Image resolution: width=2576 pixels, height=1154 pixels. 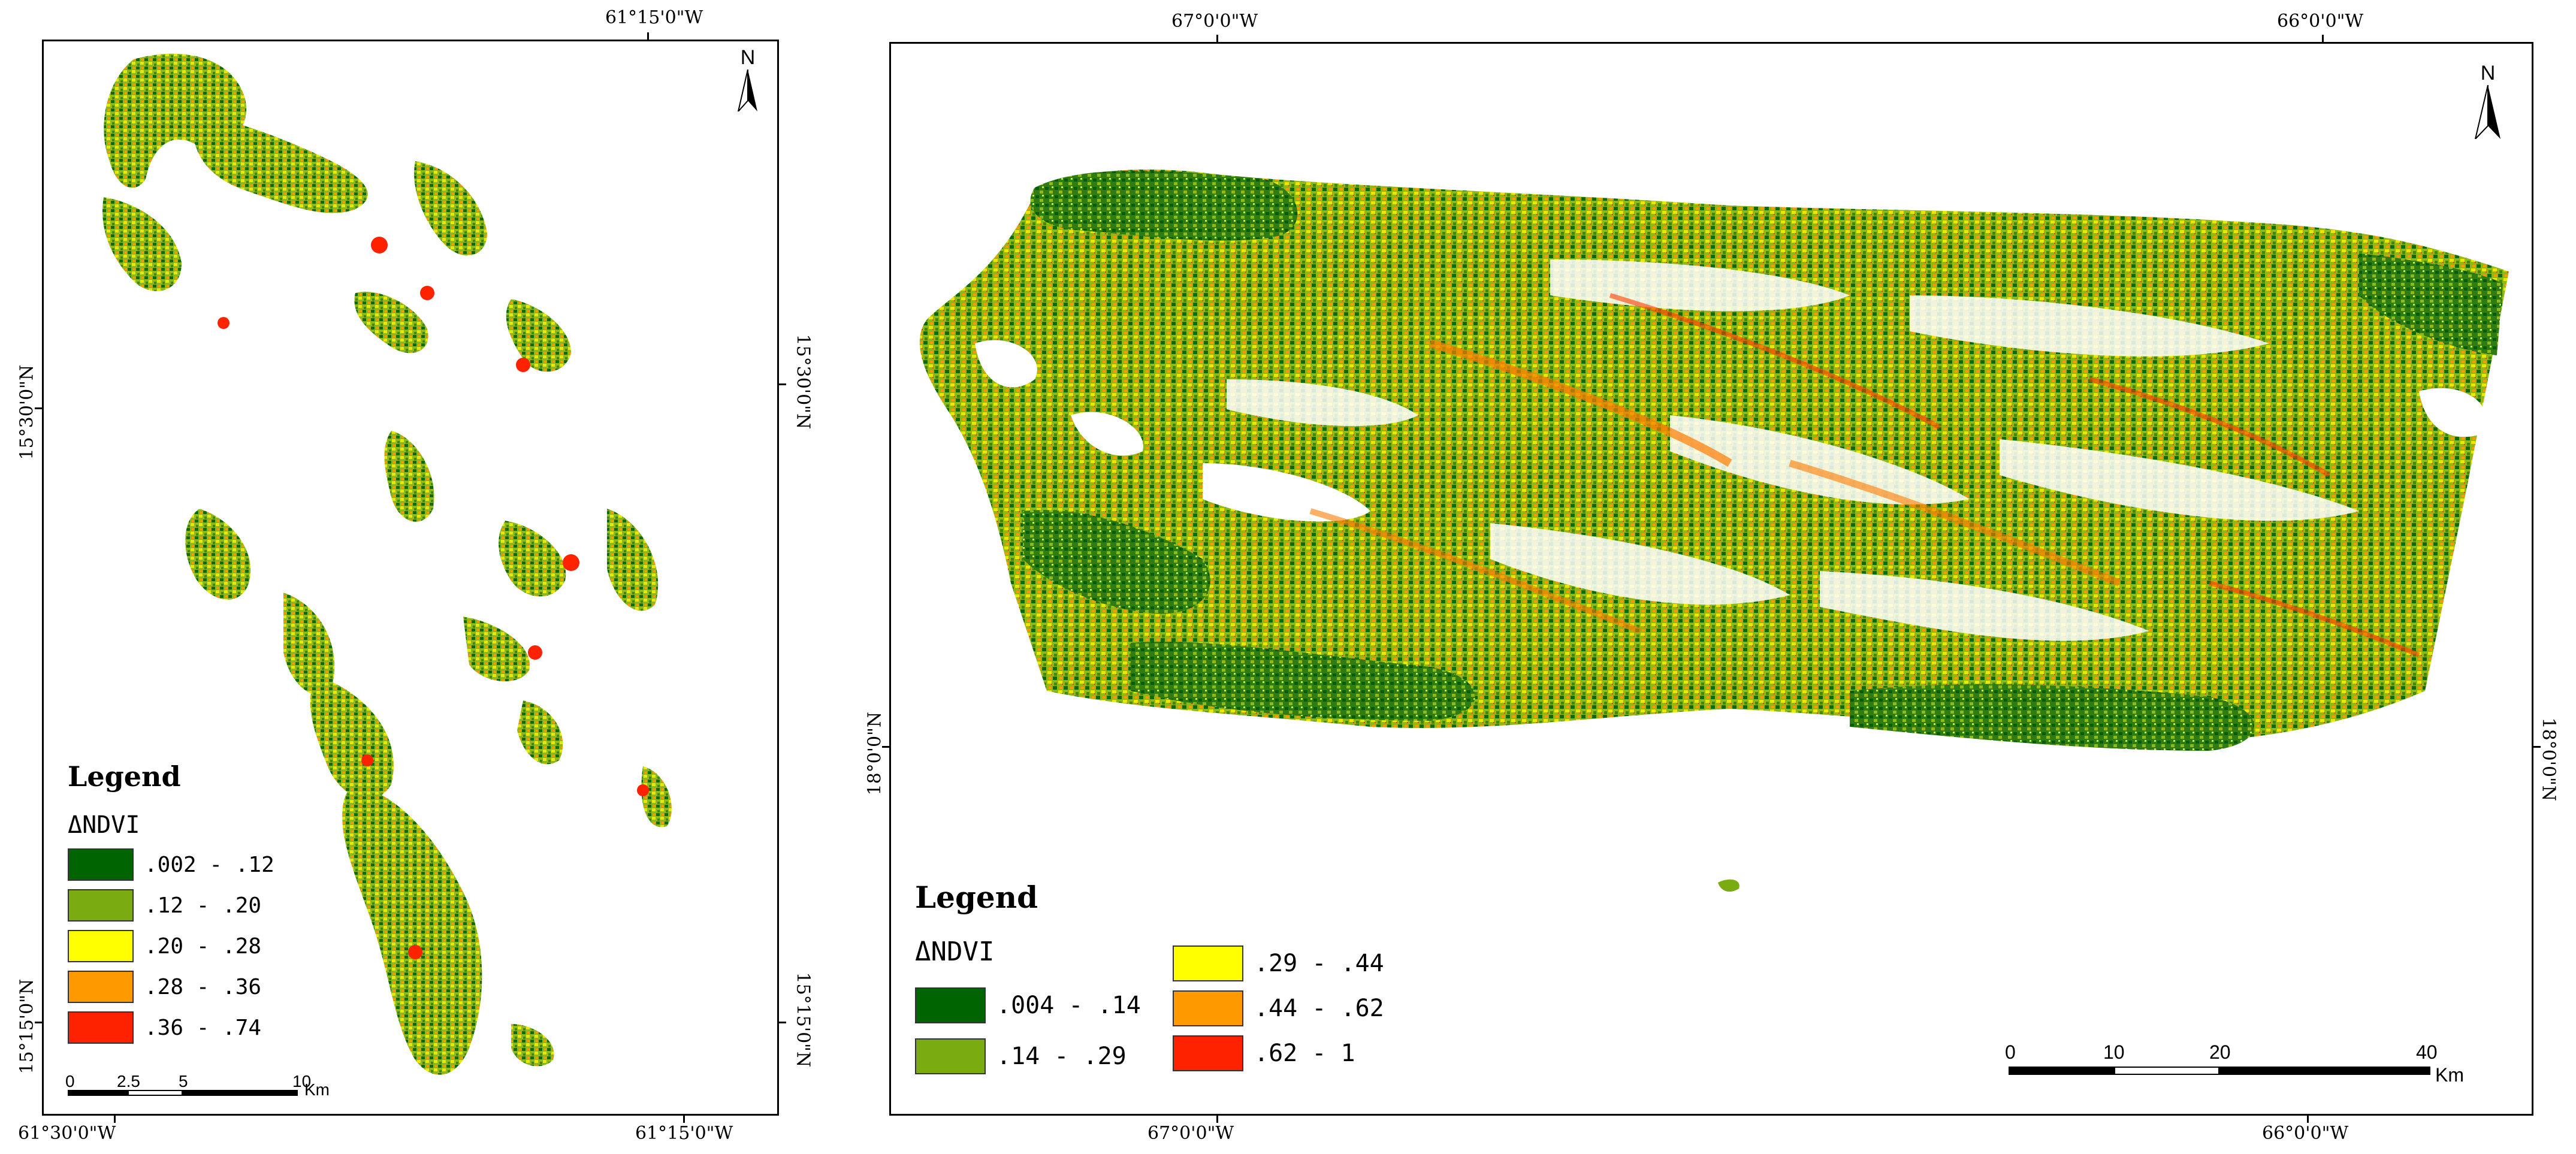 I want to click on left-legend-item: .002 - .12, so click(x=171, y=864).